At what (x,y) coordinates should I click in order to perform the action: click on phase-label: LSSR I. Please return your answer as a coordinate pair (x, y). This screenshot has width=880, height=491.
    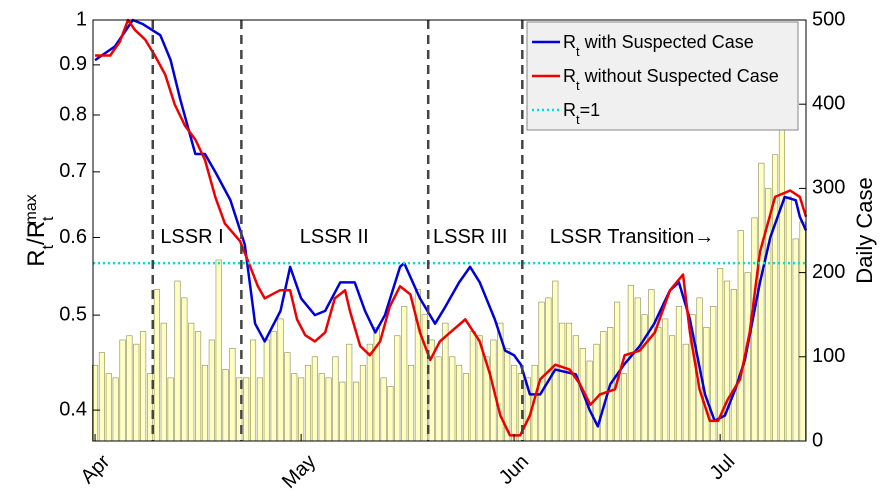
    Looking at the image, I should click on (191, 237).